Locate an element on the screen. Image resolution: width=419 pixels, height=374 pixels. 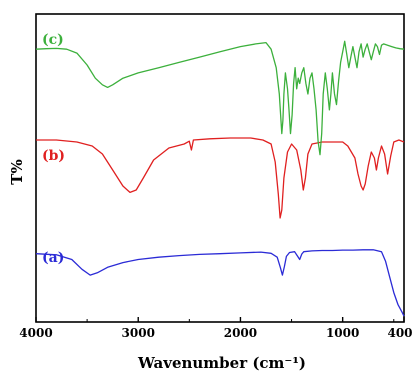
x-ticks is located at coordinates (220, 319).